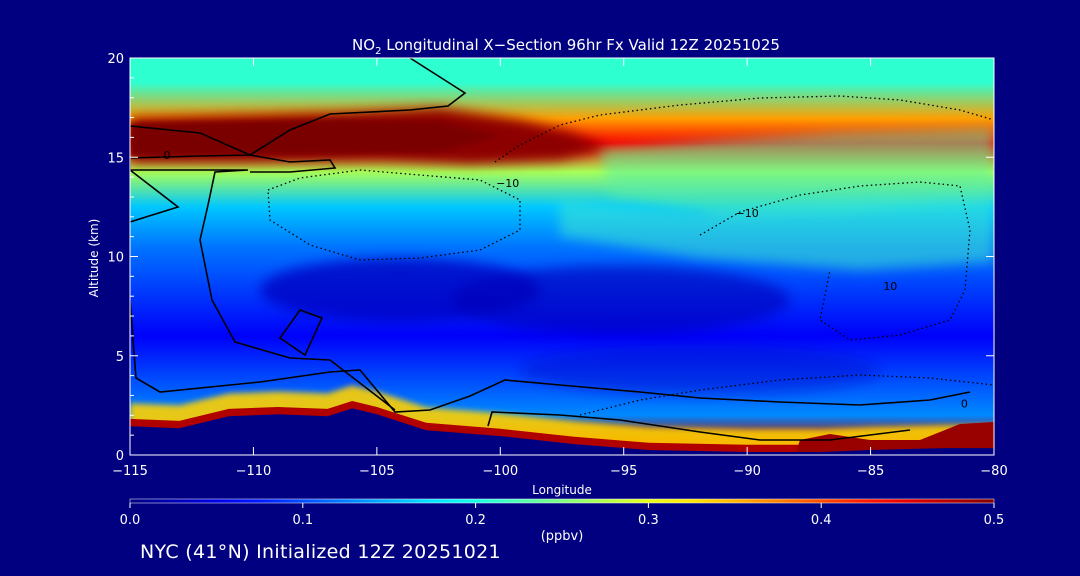 This screenshot has height=576, width=1080. Describe the element at coordinates (746, 471) in the screenshot. I see `x-tick-label: −90` at that location.